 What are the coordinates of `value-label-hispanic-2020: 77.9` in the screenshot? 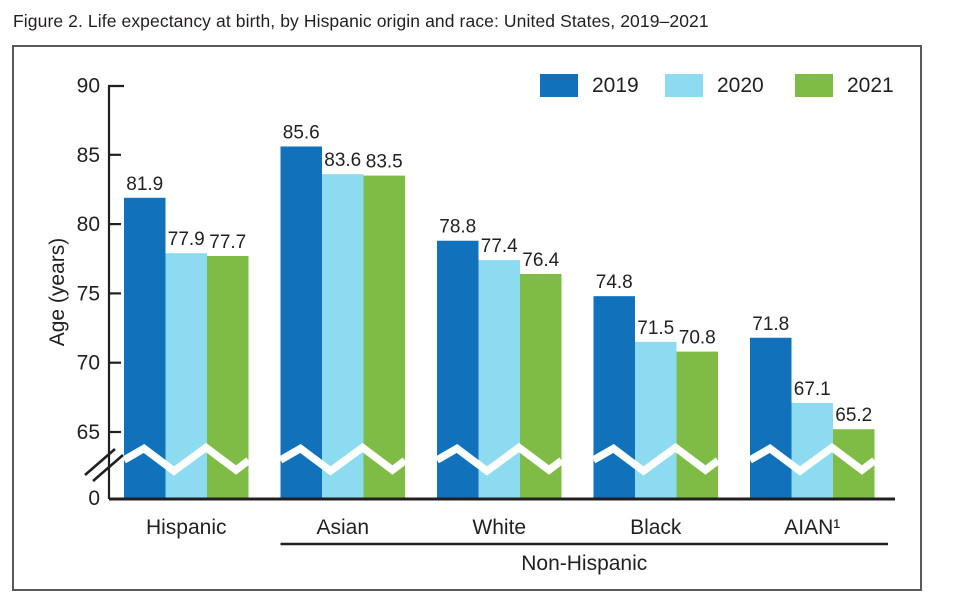 It's located at (186, 239).